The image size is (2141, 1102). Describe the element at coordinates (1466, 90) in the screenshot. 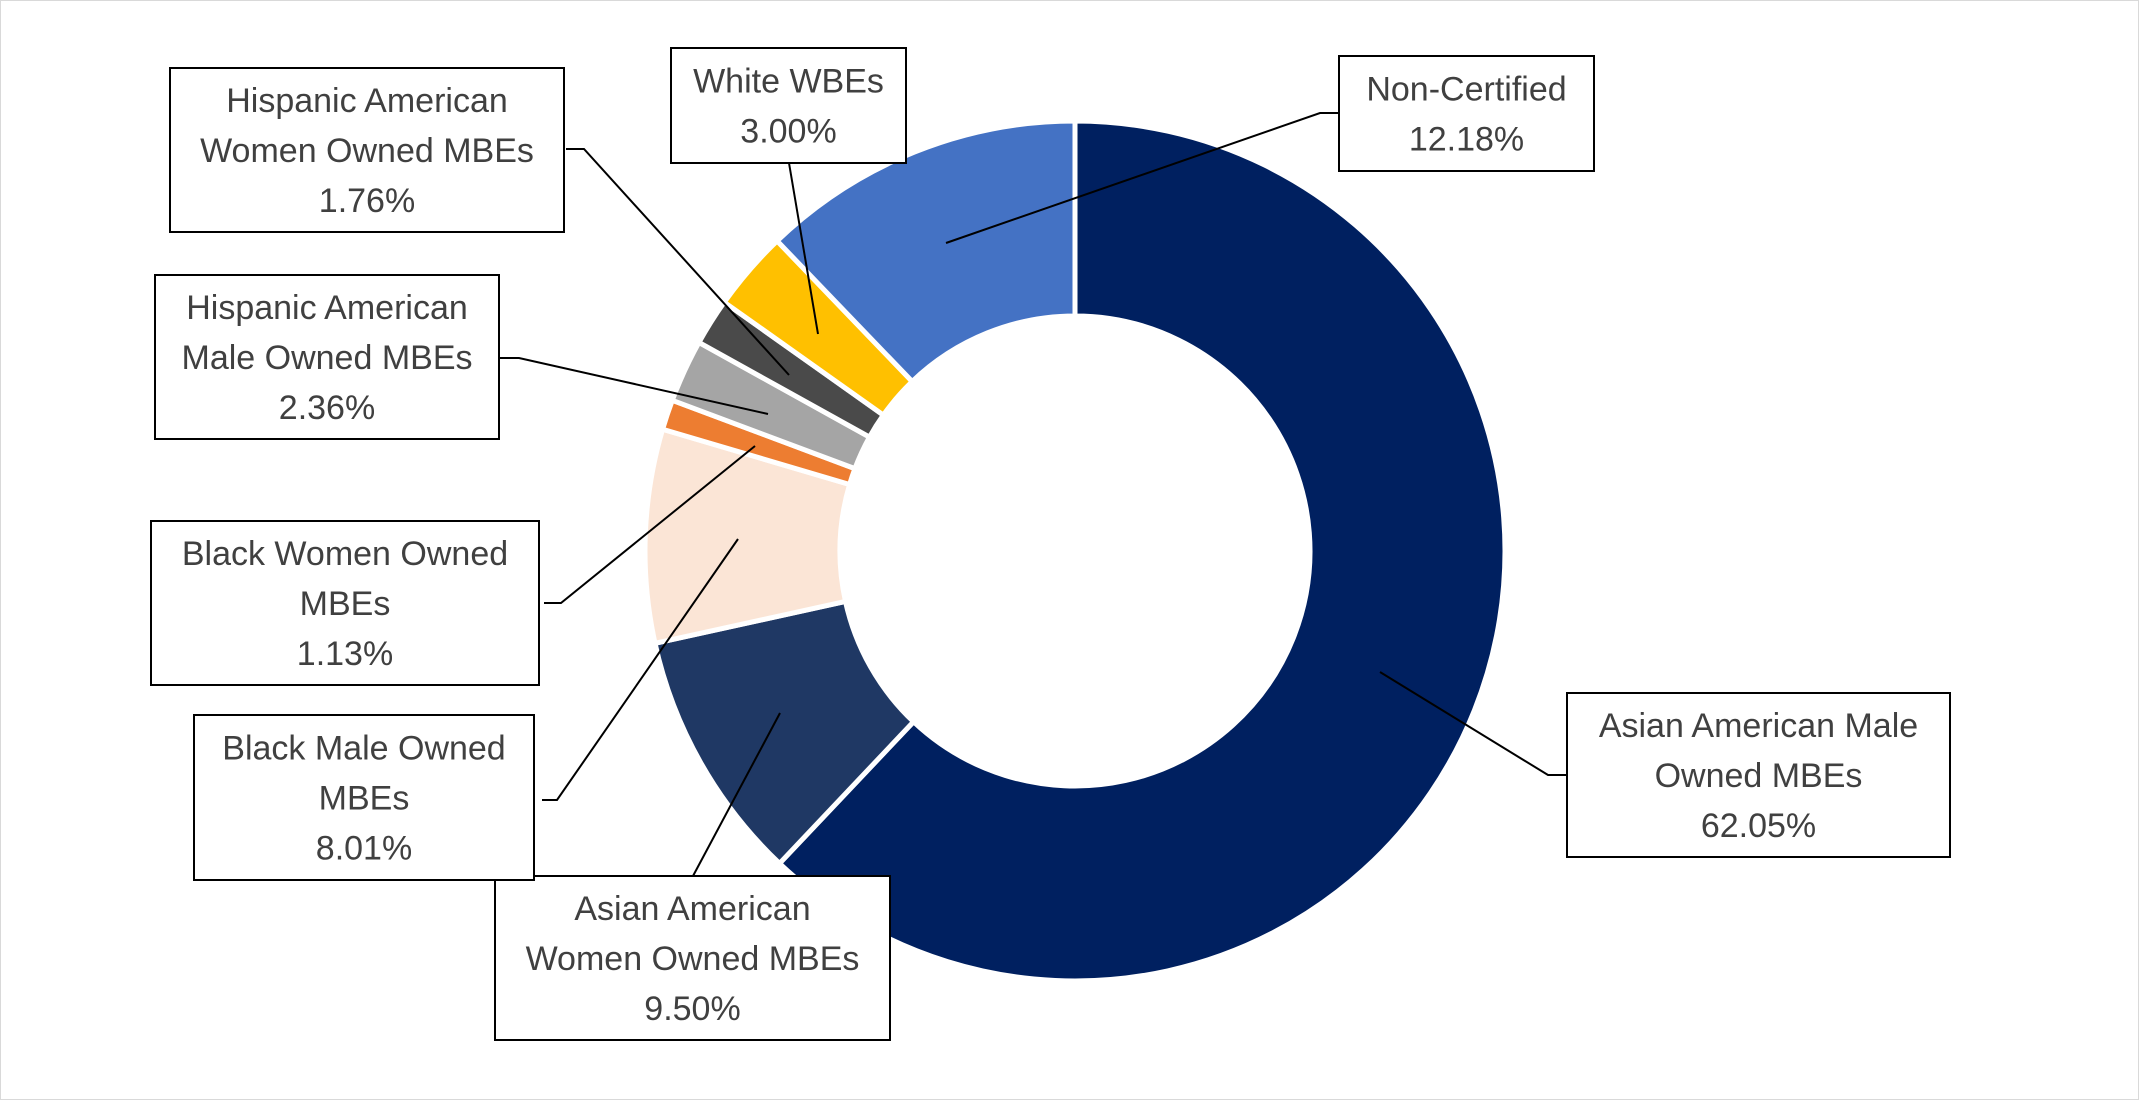

I see `label-name-line: Non-Certified` at that location.